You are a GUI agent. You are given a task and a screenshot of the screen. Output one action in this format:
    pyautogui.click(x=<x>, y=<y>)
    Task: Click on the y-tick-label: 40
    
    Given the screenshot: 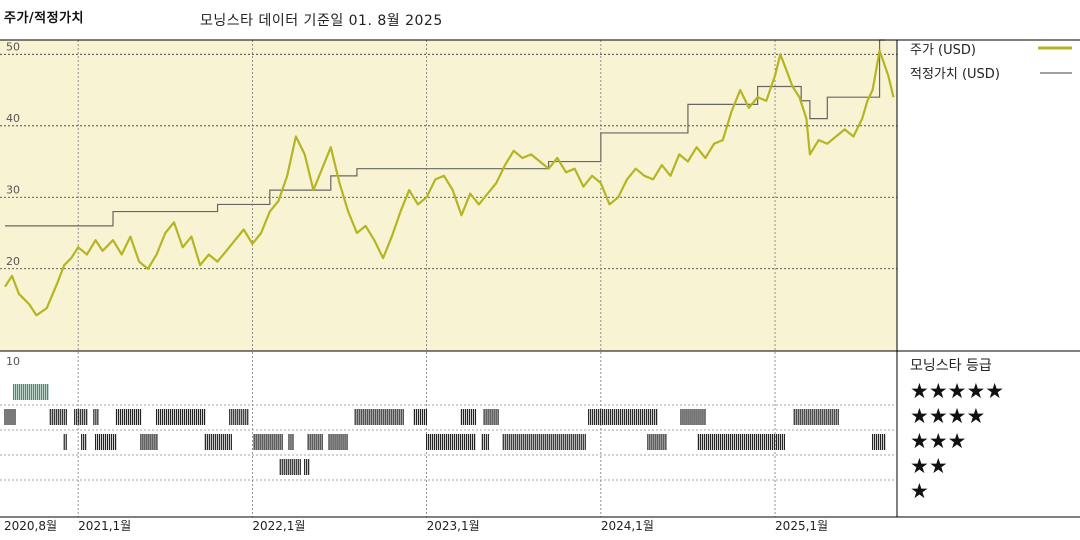 What is the action you would take?
    pyautogui.click(x=13, y=118)
    